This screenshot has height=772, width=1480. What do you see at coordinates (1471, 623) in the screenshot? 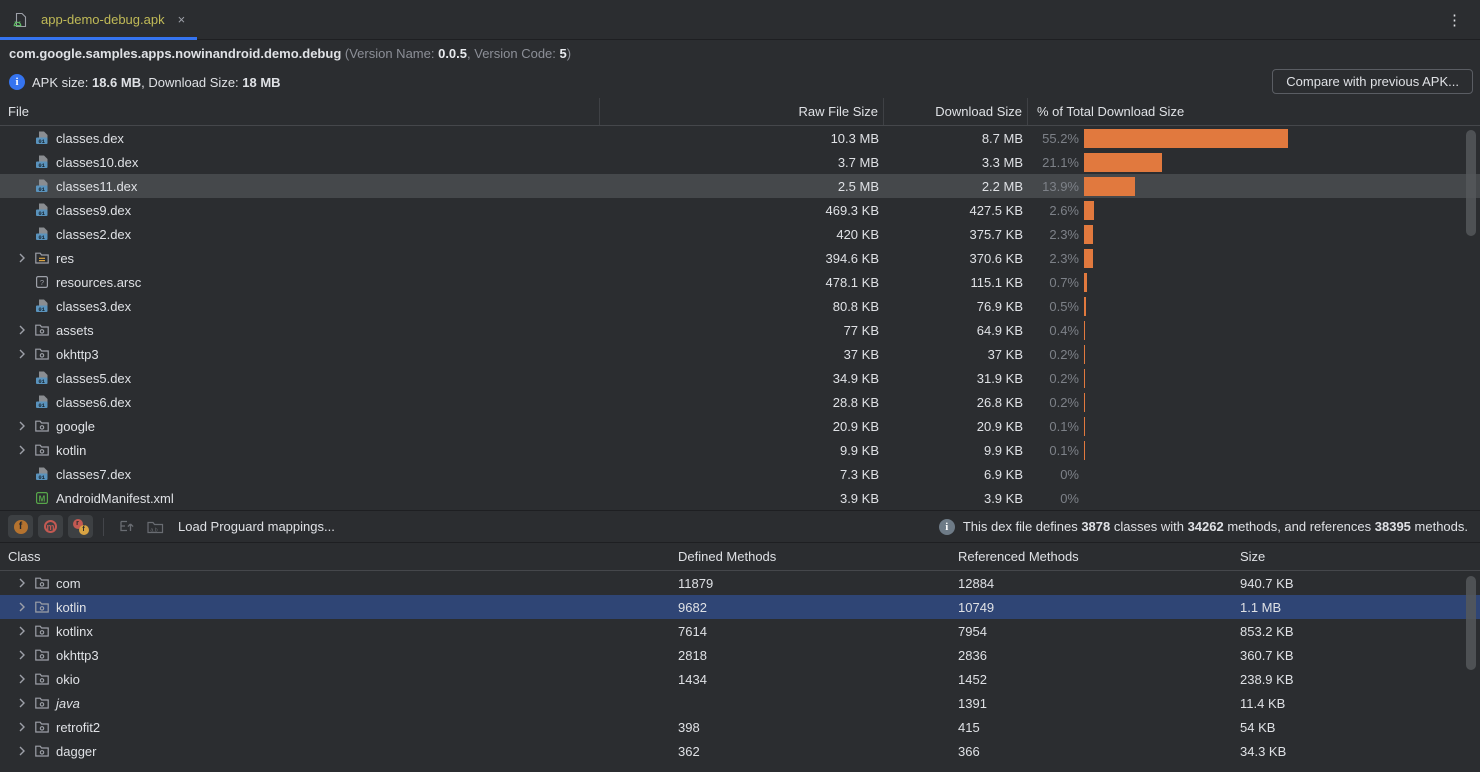
I see `class-table-scrollbar` at bounding box center [1471, 623].